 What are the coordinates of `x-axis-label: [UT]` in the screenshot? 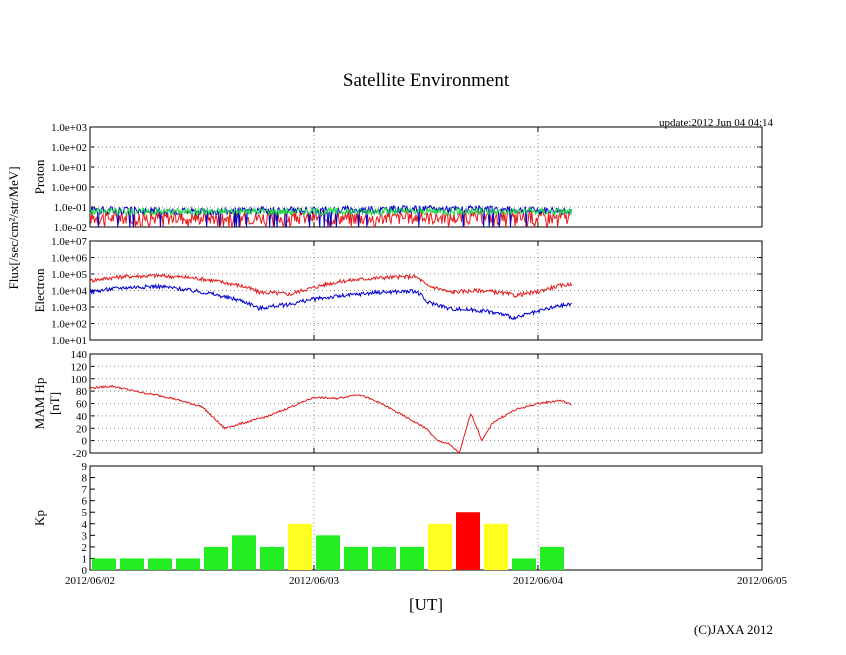 It's located at (426, 604).